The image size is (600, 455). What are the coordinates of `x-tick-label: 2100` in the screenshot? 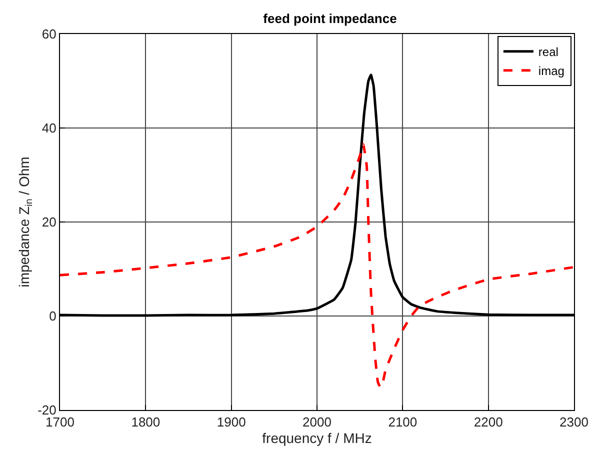 It's located at (403, 422).